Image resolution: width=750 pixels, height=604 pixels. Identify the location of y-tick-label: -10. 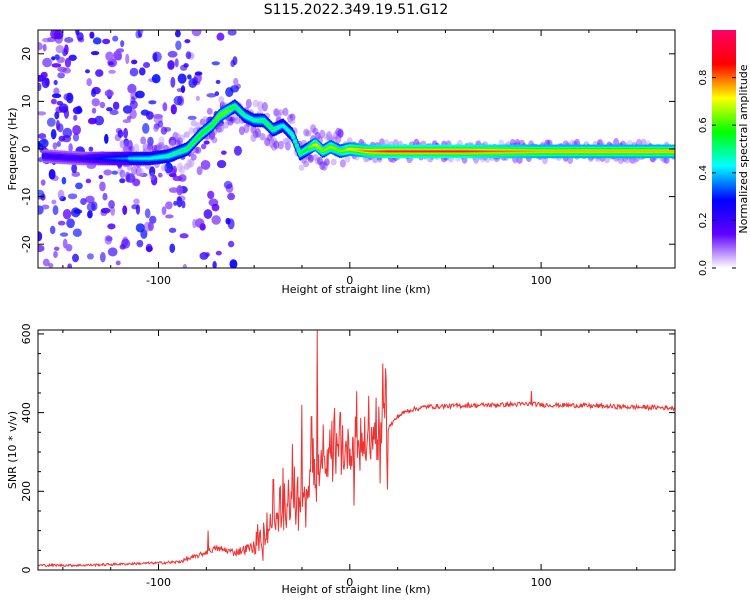
(26, 197).